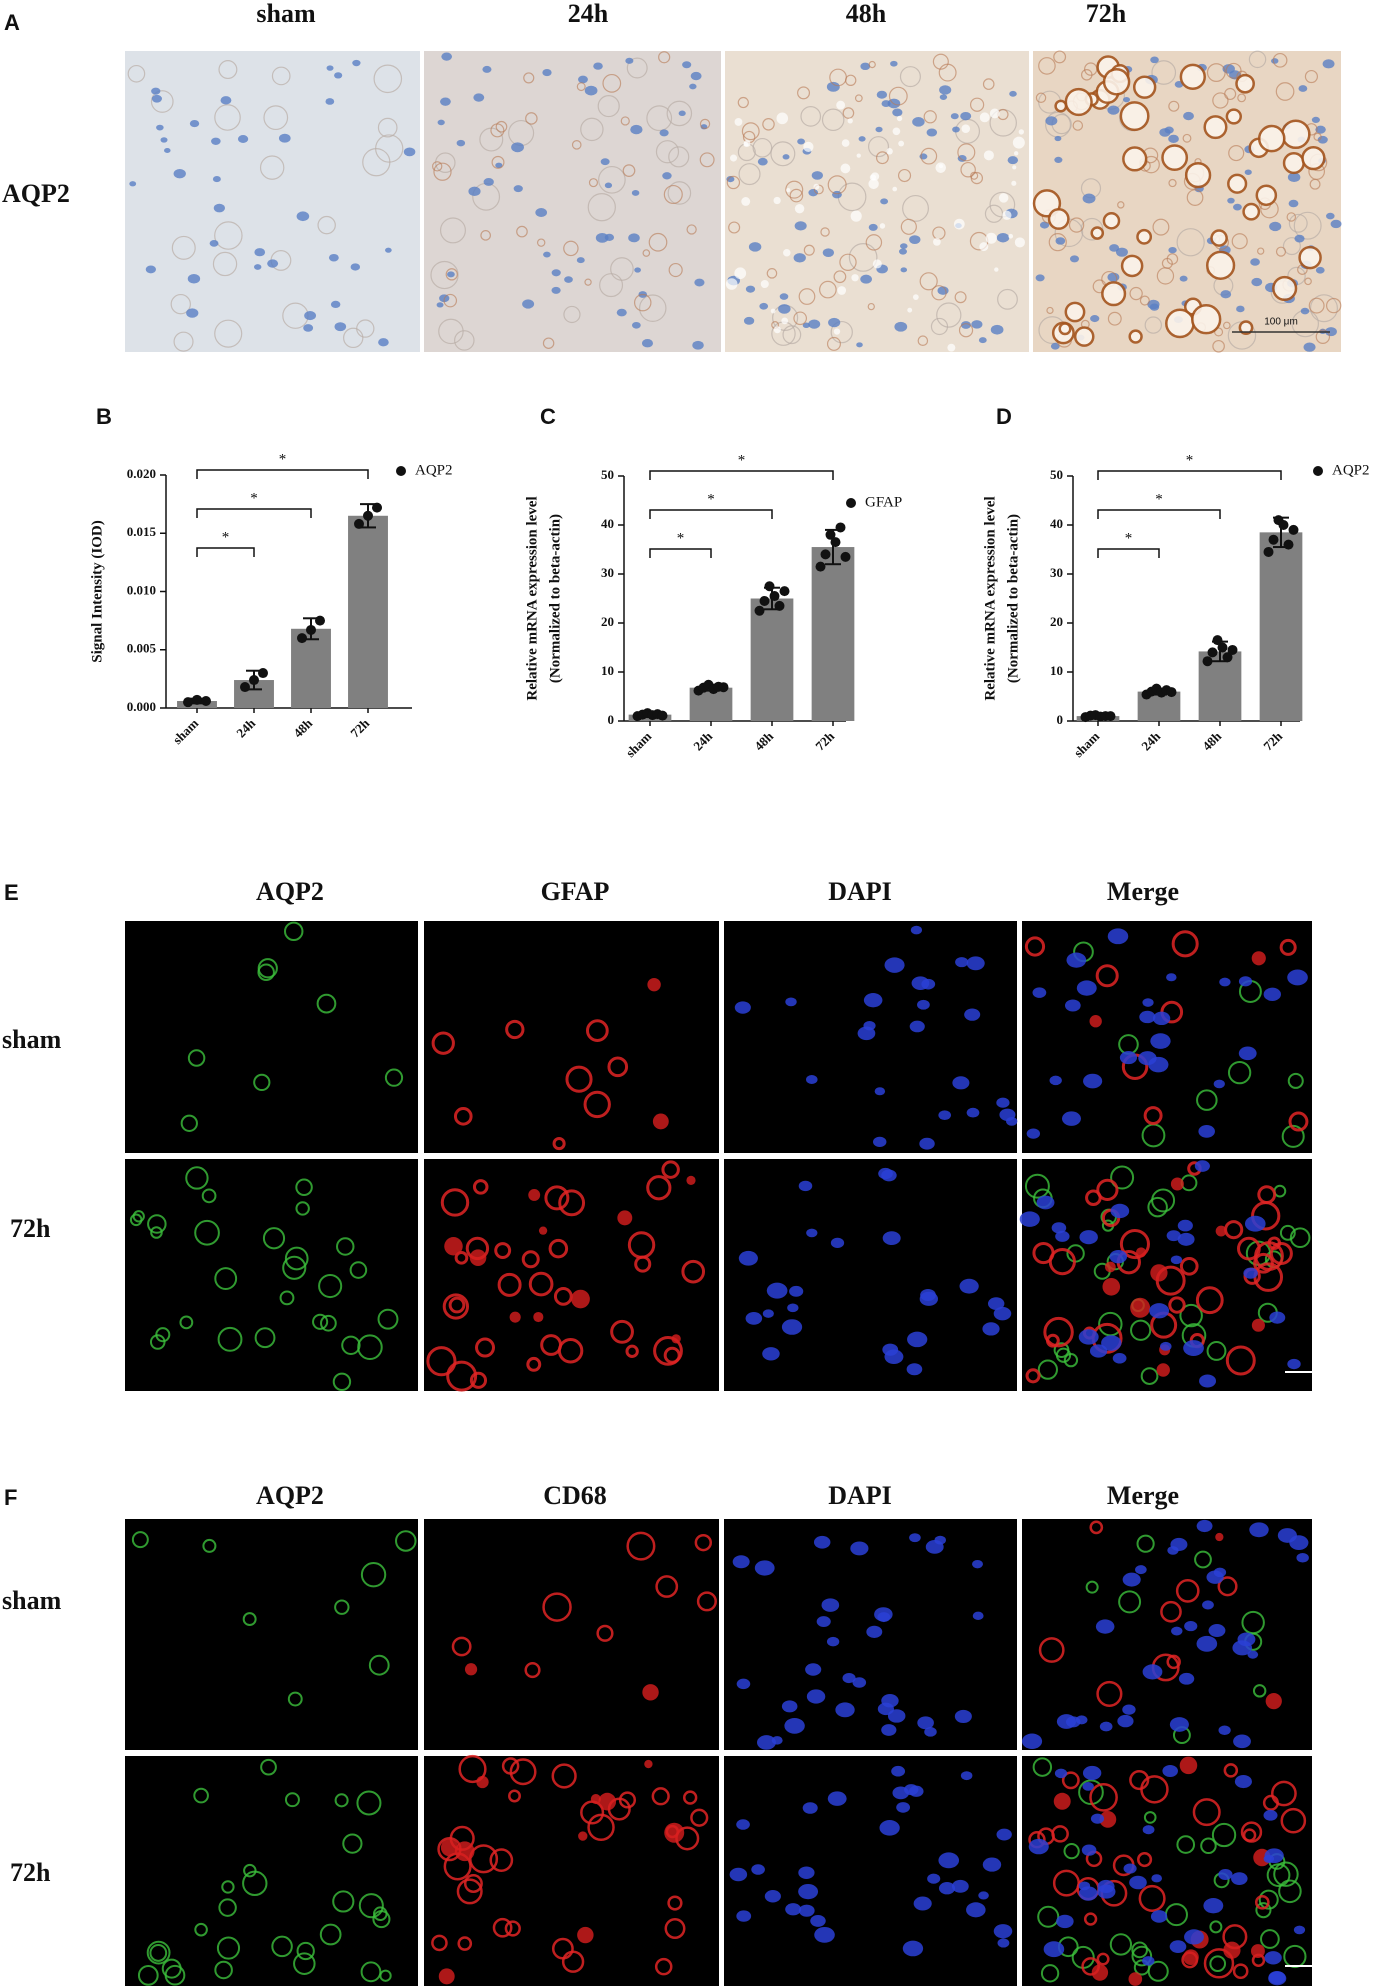 The height and width of the screenshot is (1988, 1382). Describe the element at coordinates (607, 523) in the screenshot. I see `y-tick-label: 40` at that location.